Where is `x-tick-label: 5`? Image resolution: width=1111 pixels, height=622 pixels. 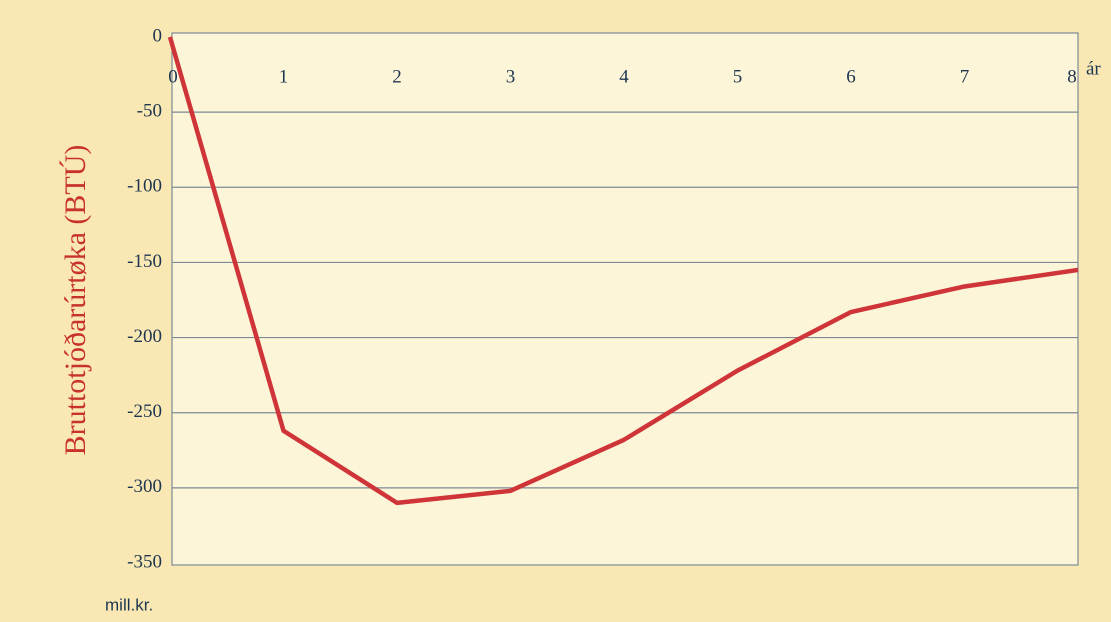 x-tick-label: 5 is located at coordinates (738, 76).